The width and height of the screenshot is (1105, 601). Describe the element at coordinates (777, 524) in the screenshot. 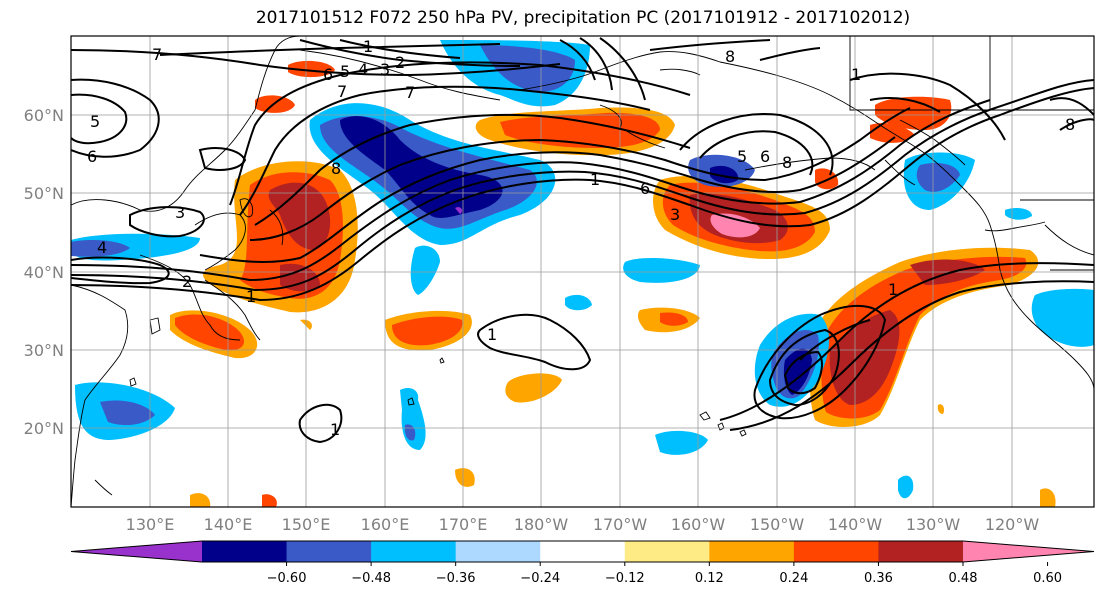

I see `lon-label: 150°W` at that location.